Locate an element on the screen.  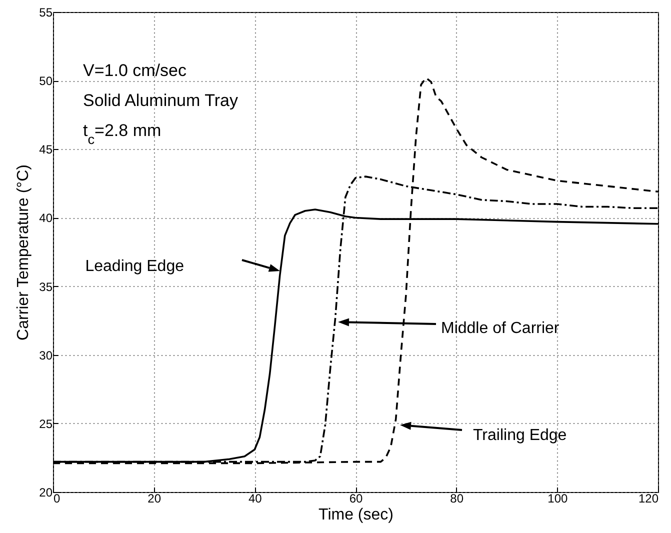
annotation: V=1.0 cm/sec is located at coordinates (135, 70).